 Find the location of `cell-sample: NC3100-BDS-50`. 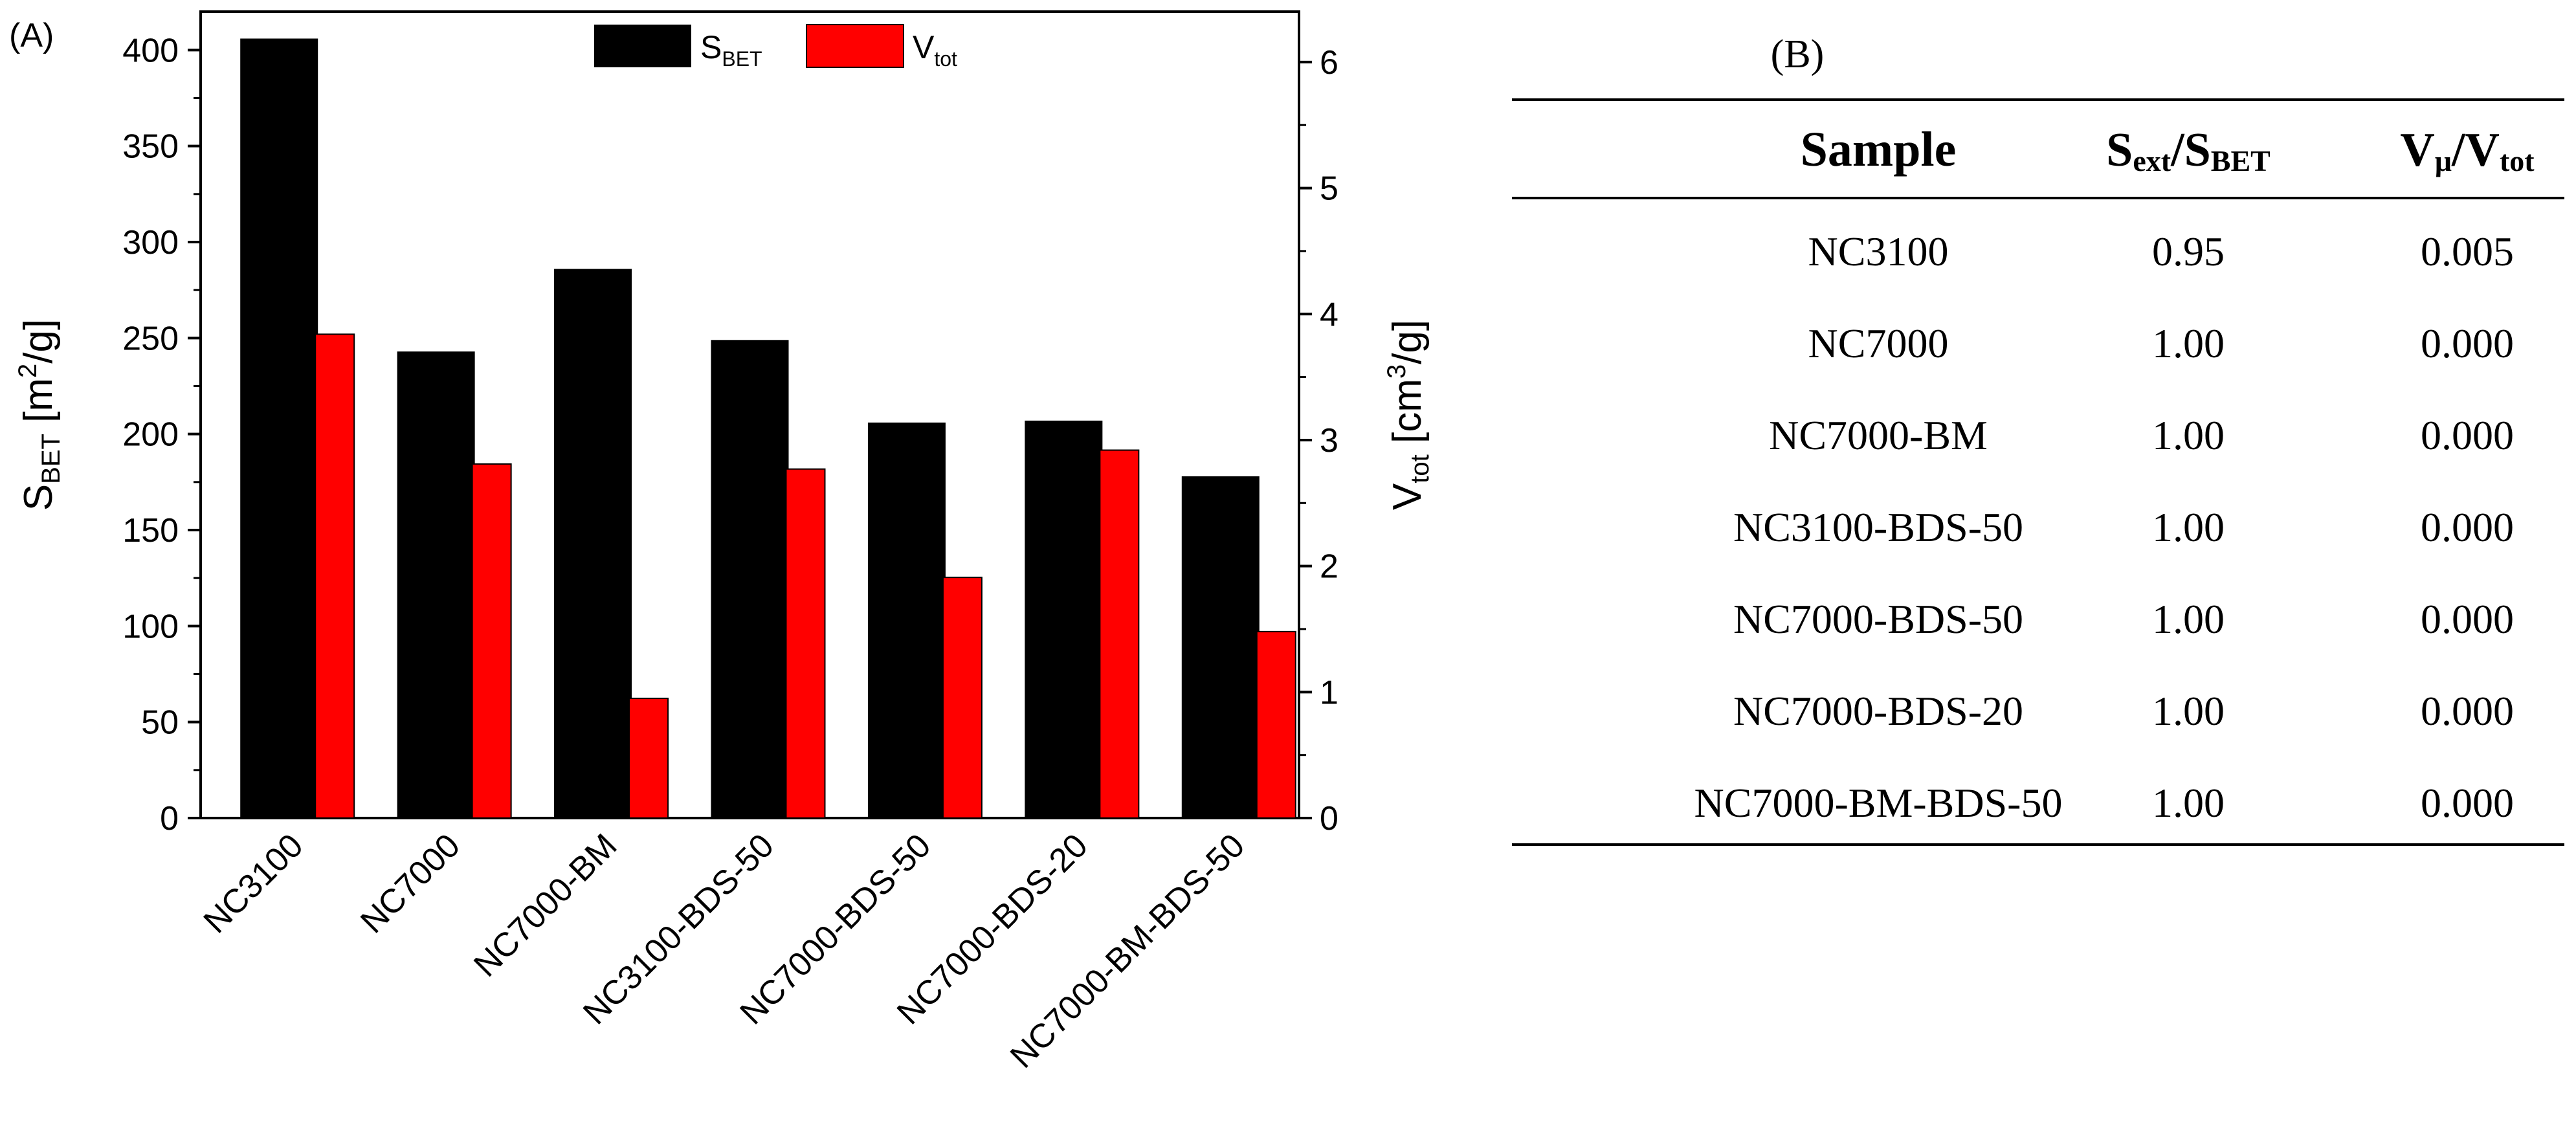

cell-sample: NC3100-BDS-50 is located at coordinates (1878, 527).